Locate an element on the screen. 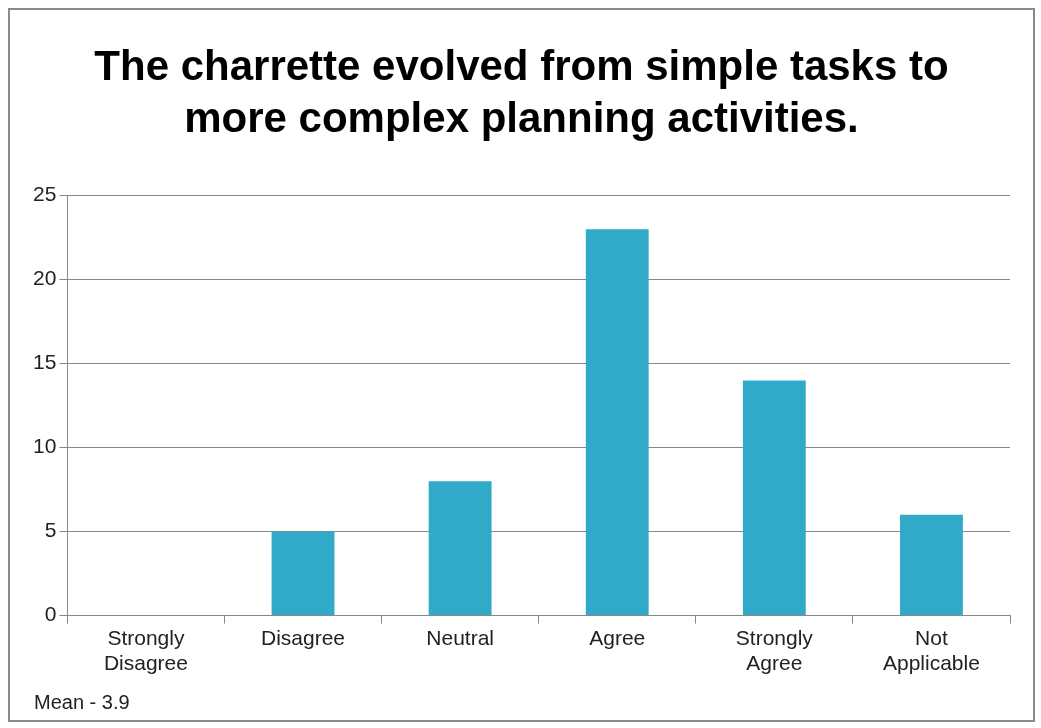 The image size is (1041, 728). chart-title: The charrette evolved from simple tasks to more complex planning activities. is located at coordinates (521, 92).